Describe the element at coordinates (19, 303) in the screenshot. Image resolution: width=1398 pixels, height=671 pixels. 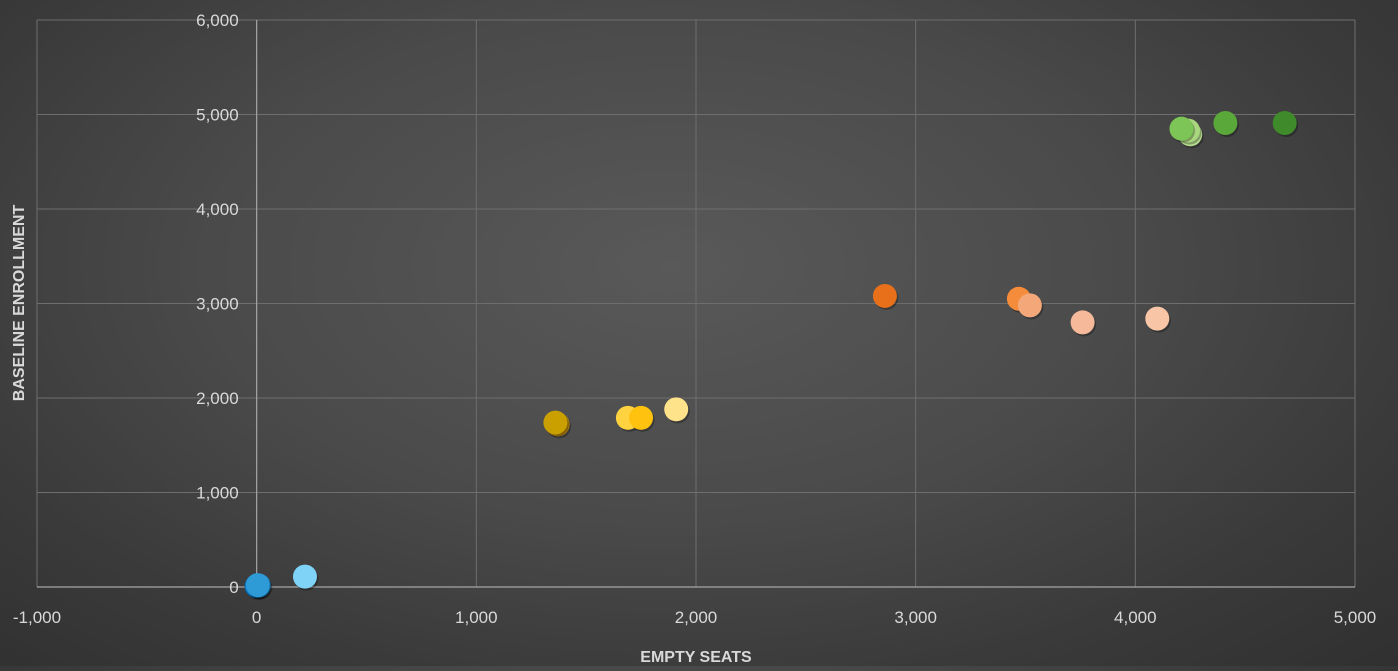
I see `y-axis-title: BASELINE ENROLLMENT` at that location.